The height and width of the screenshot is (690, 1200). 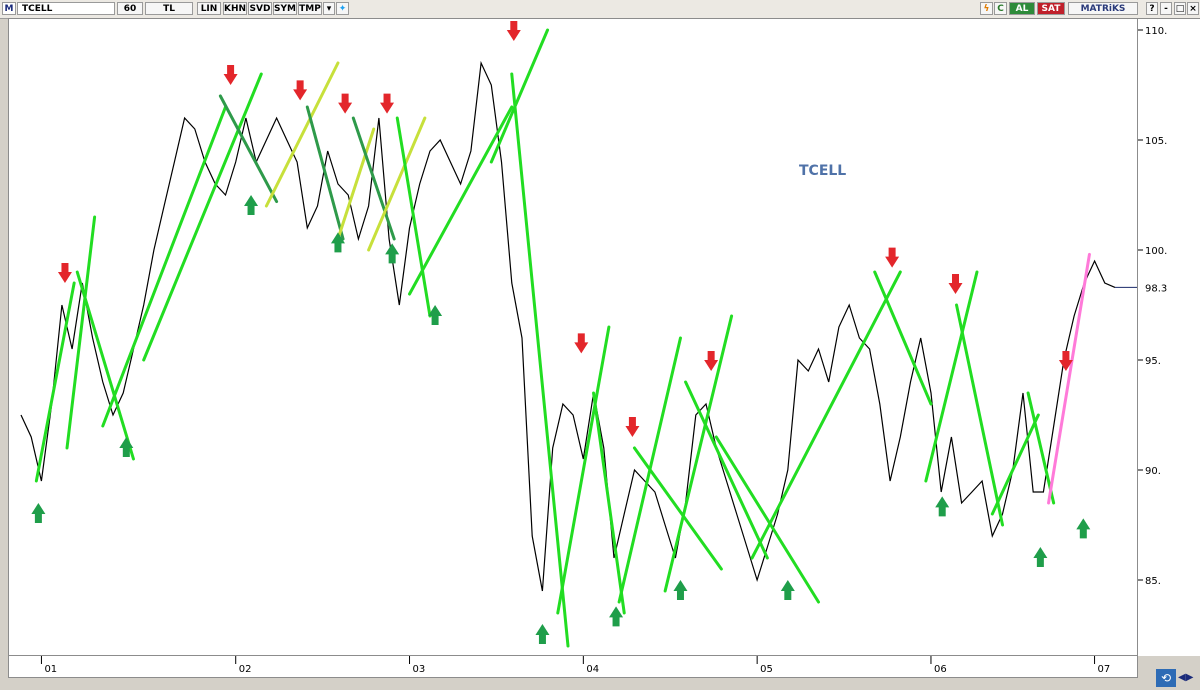 I want to click on period-button: 60, so click(x=130, y=8).